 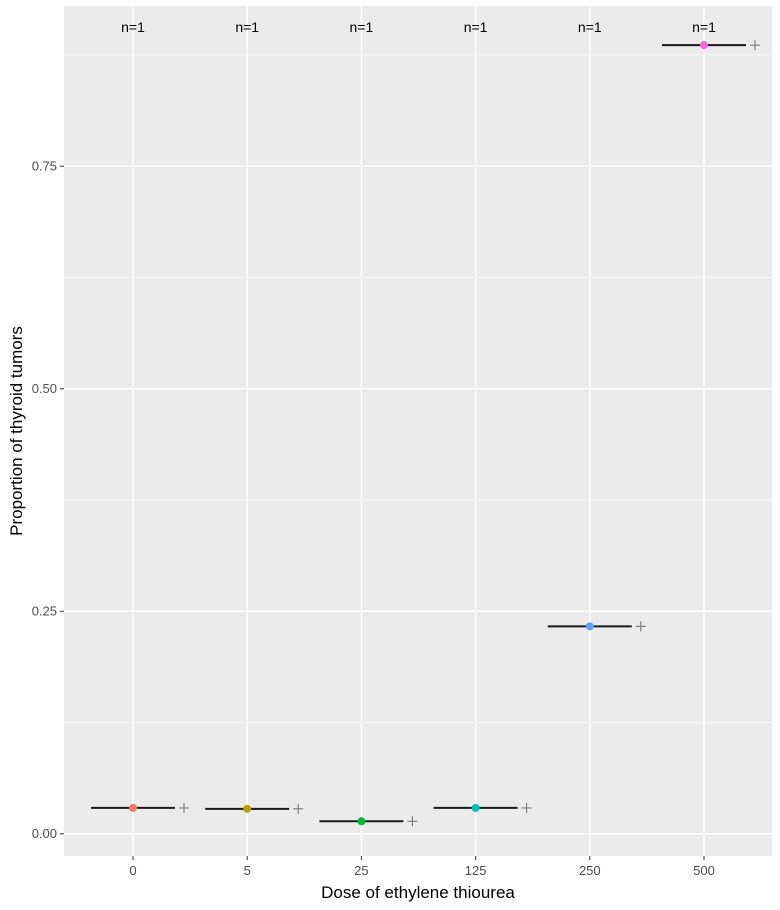 What do you see at coordinates (44, 388) in the screenshot?
I see `y-tick-label: 0.50` at bounding box center [44, 388].